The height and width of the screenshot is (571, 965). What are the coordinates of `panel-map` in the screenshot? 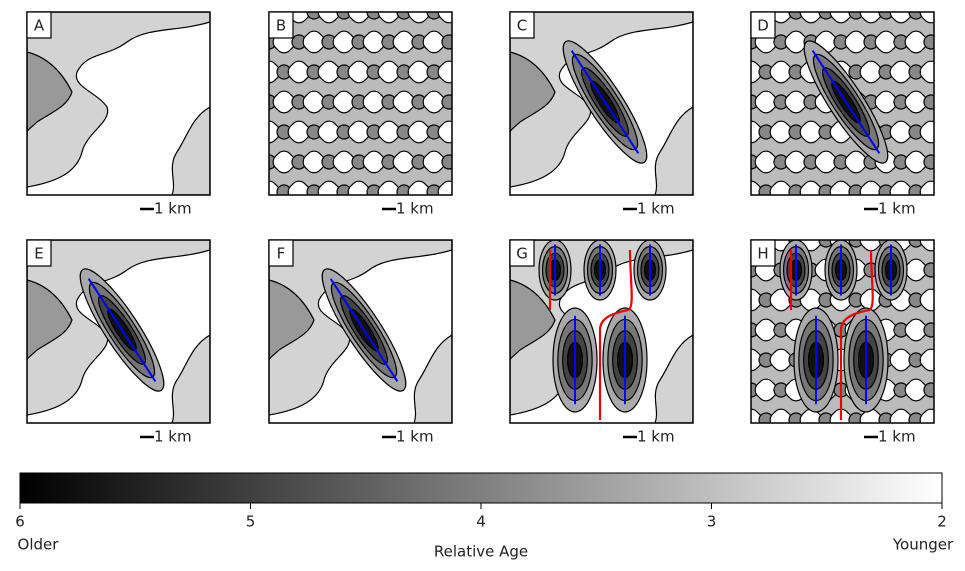 It's located at (118, 331).